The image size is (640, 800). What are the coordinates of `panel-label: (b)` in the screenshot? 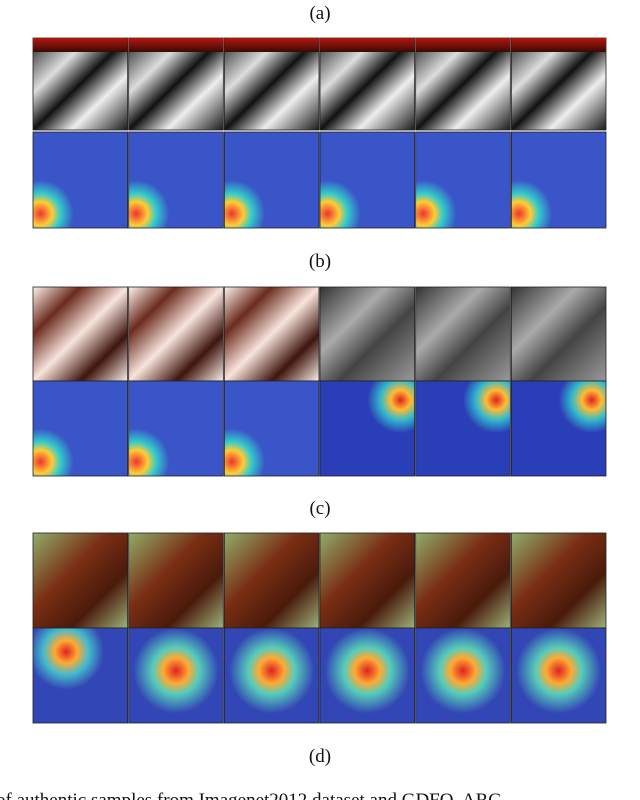 It's located at (320, 261).